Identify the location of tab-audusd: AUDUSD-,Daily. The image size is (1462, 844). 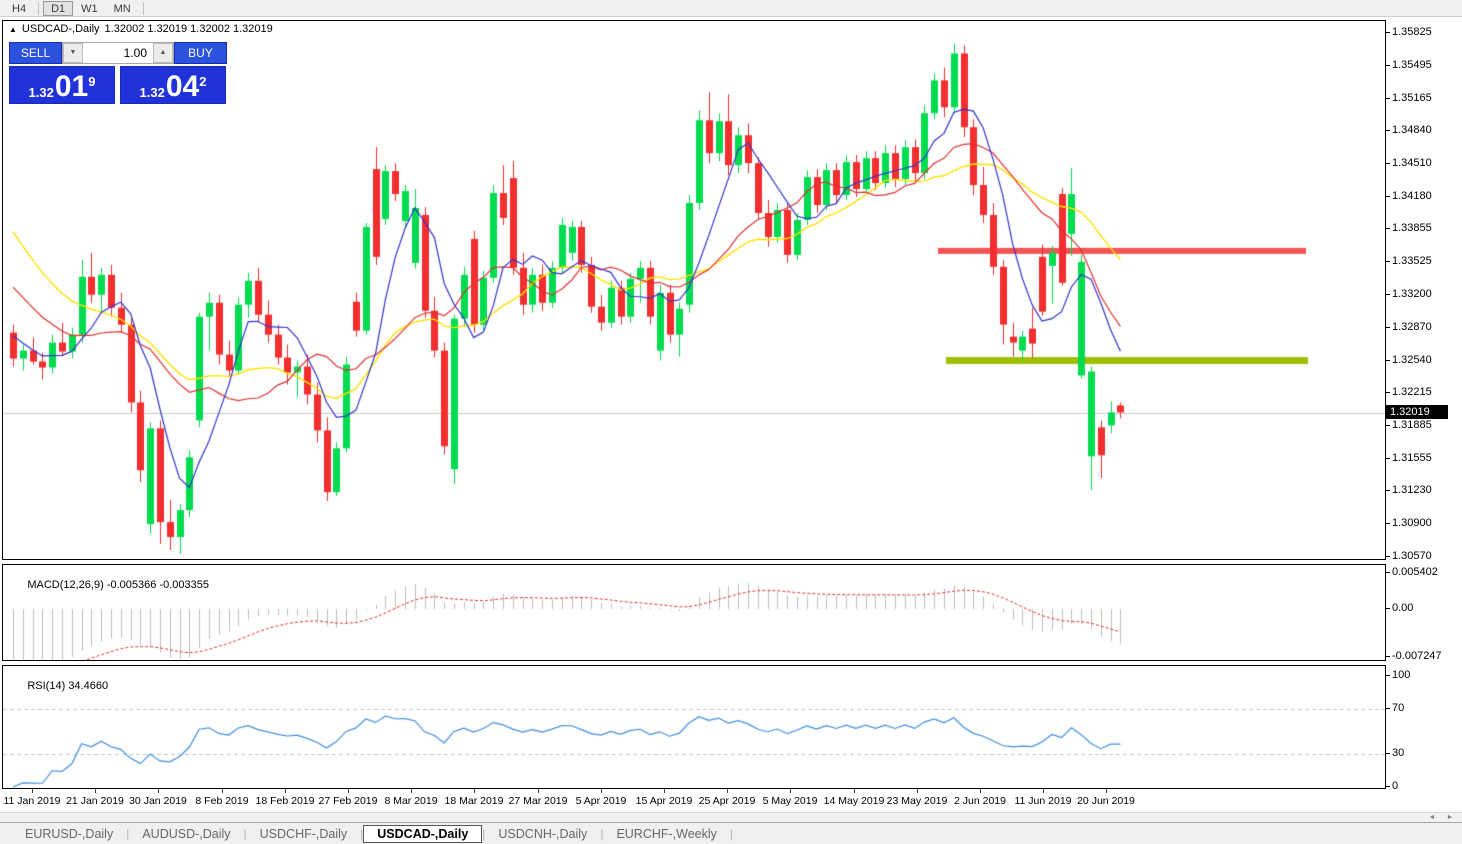
(186, 833).